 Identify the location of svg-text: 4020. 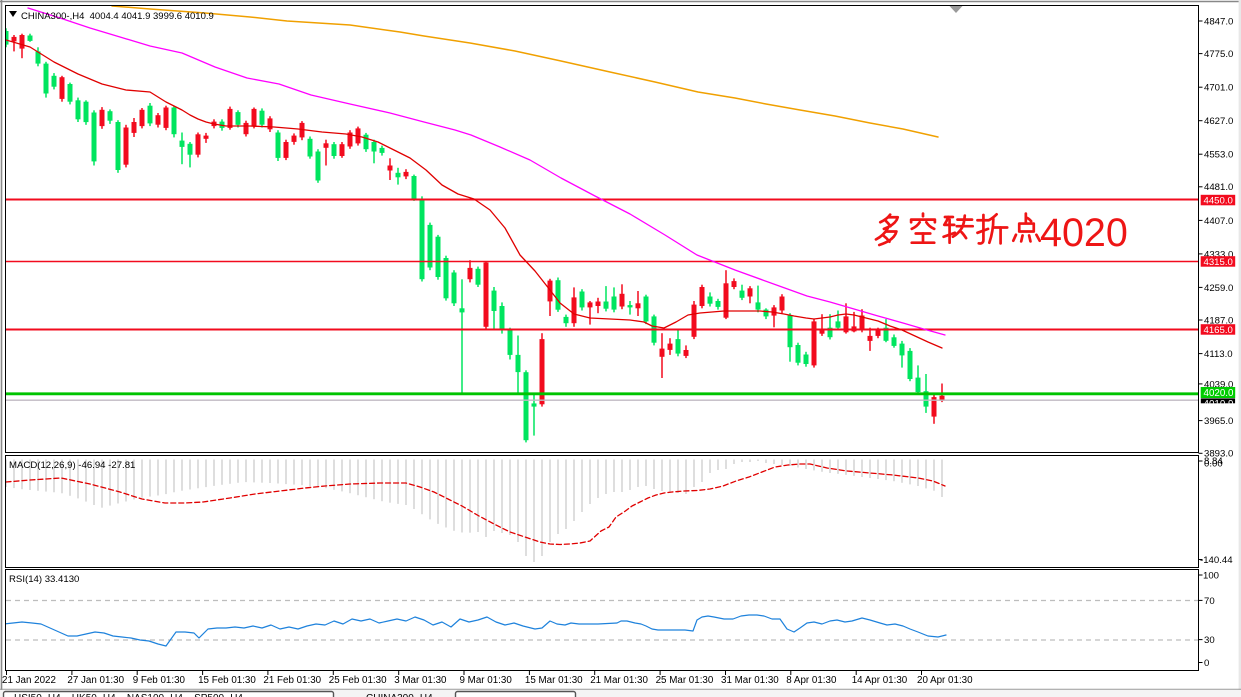
(1084, 233).